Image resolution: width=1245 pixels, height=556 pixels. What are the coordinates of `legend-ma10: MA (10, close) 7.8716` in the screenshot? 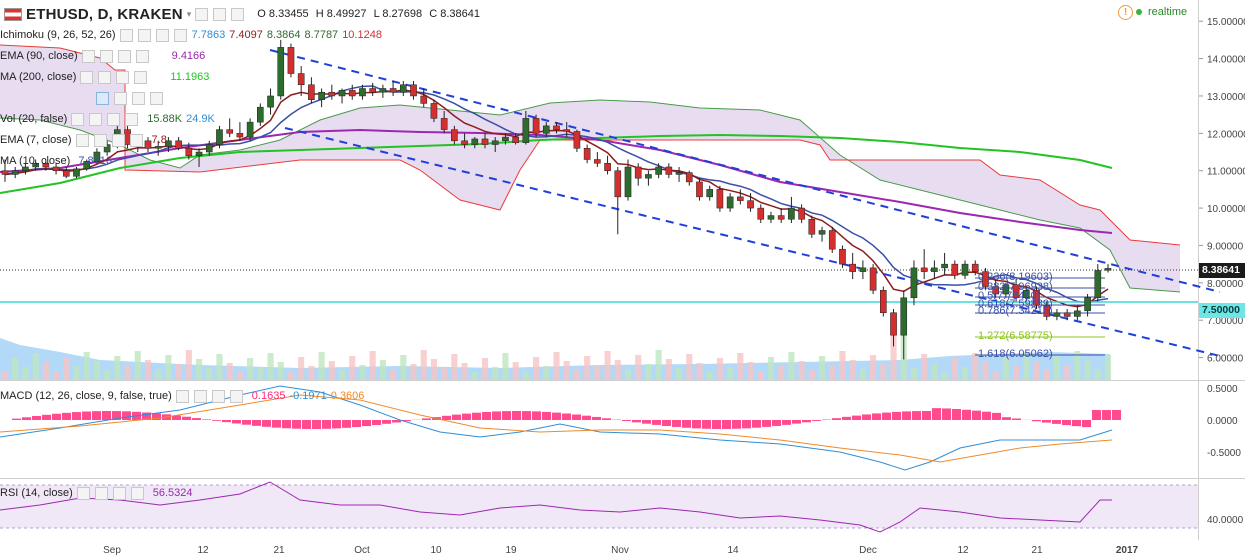 It's located at (56, 161).